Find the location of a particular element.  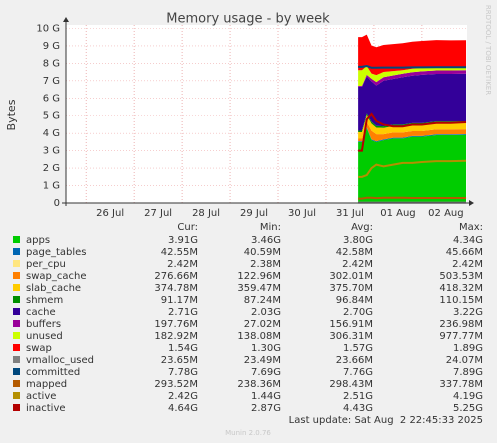

y-tick-label: 0 is located at coordinates (57, 203).